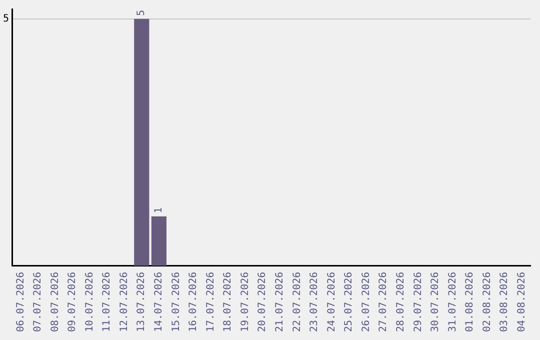 The width and height of the screenshot is (540, 340). Describe the element at coordinates (504, 302) in the screenshot. I see `x-tick-label: 03.08.2026` at that location.